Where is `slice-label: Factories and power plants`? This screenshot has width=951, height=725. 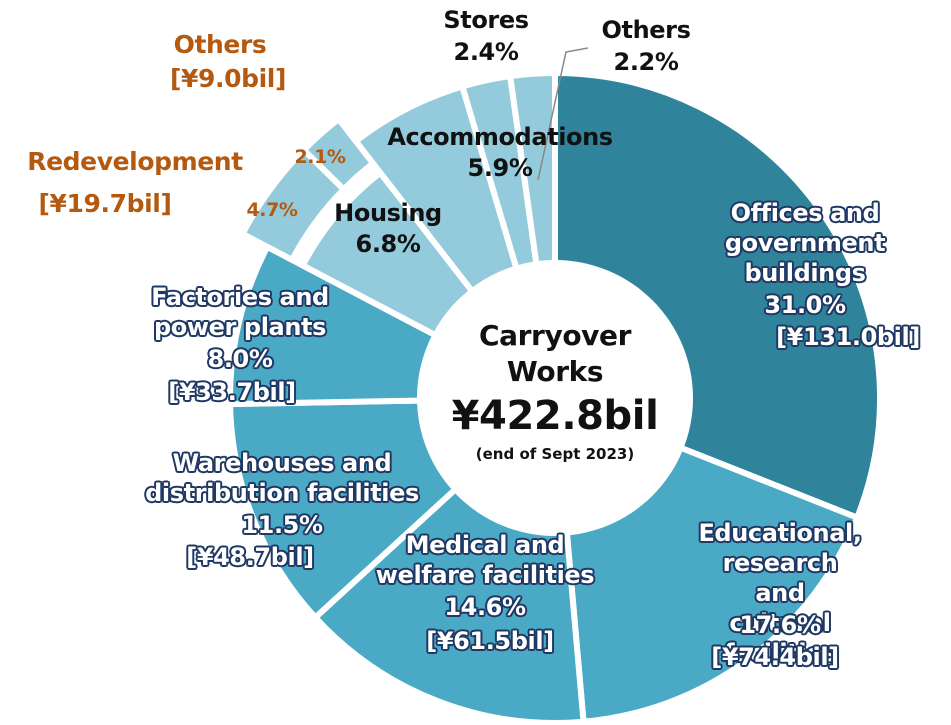 slice-label: Factories and power plants is located at coordinates (240, 312).